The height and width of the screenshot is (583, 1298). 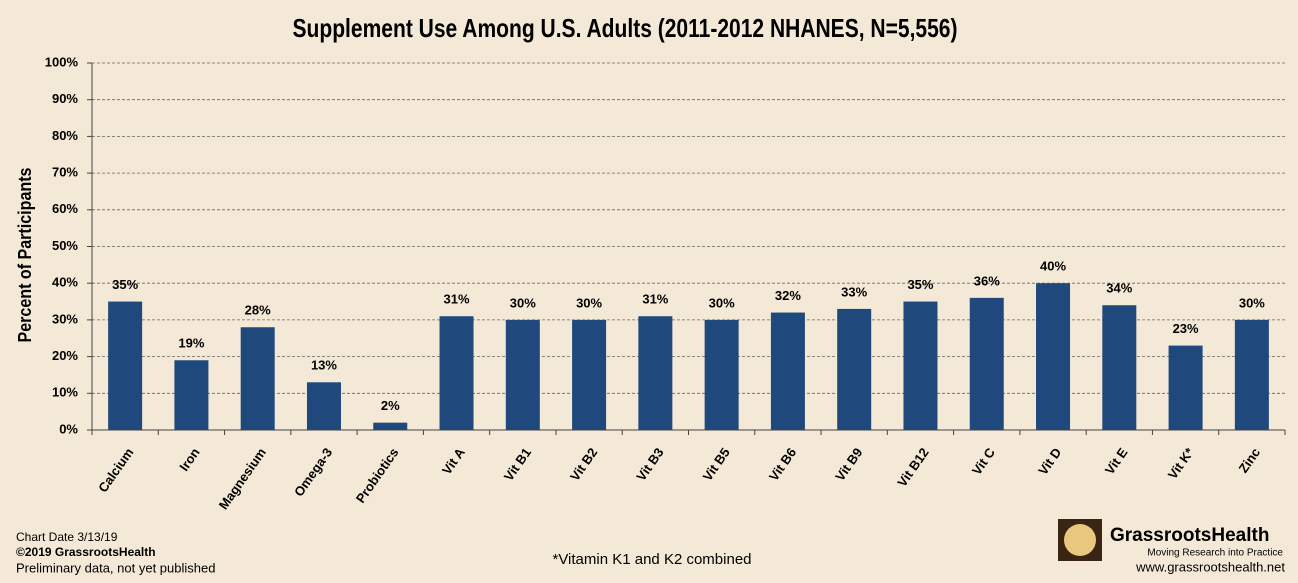 I want to click on x-tick-label: Vit C, so click(x=983, y=461).